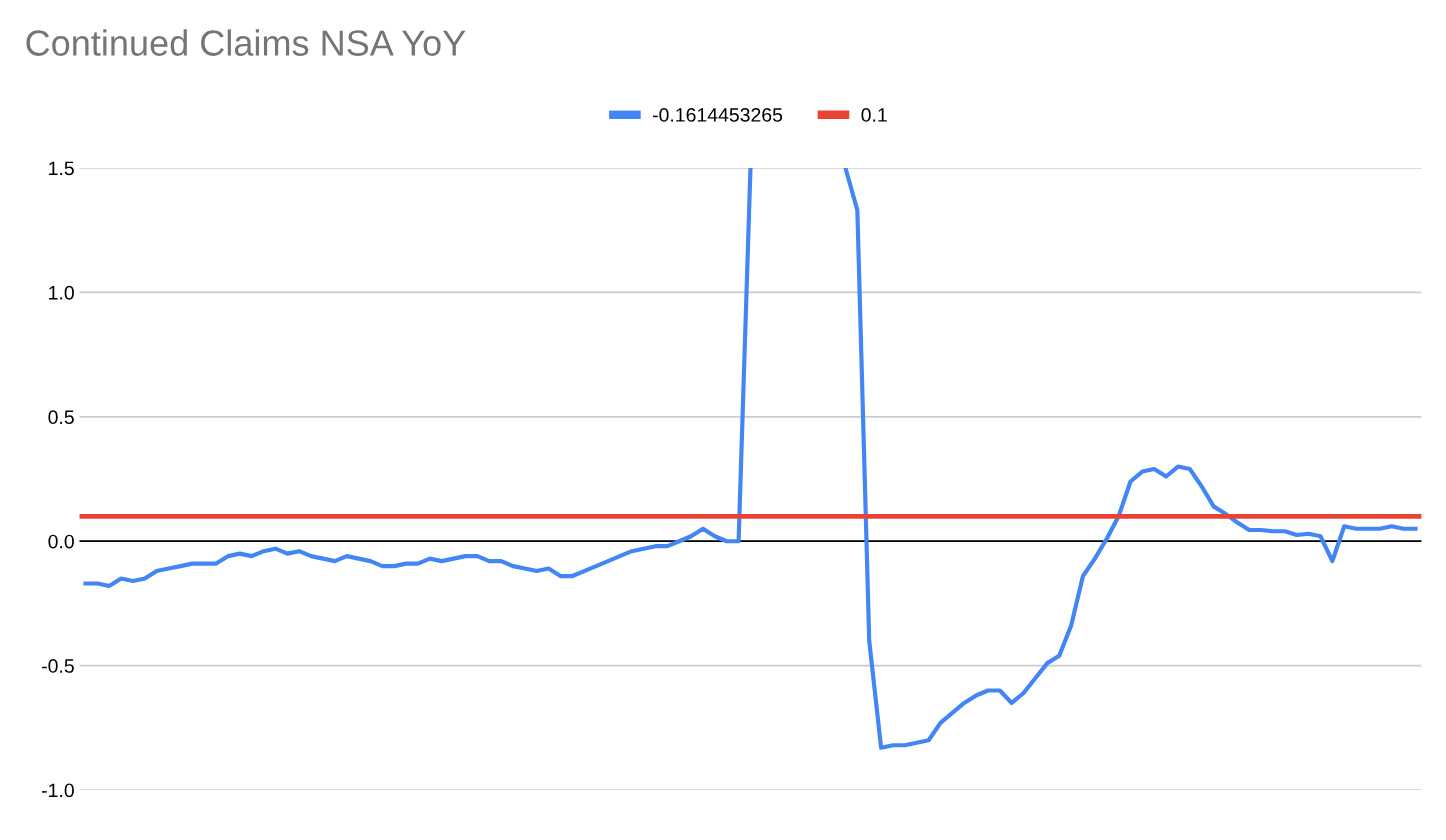 The height and width of the screenshot is (840, 1446). Describe the element at coordinates (61, 168) in the screenshot. I see `y-tick-label: 1.5` at that location.